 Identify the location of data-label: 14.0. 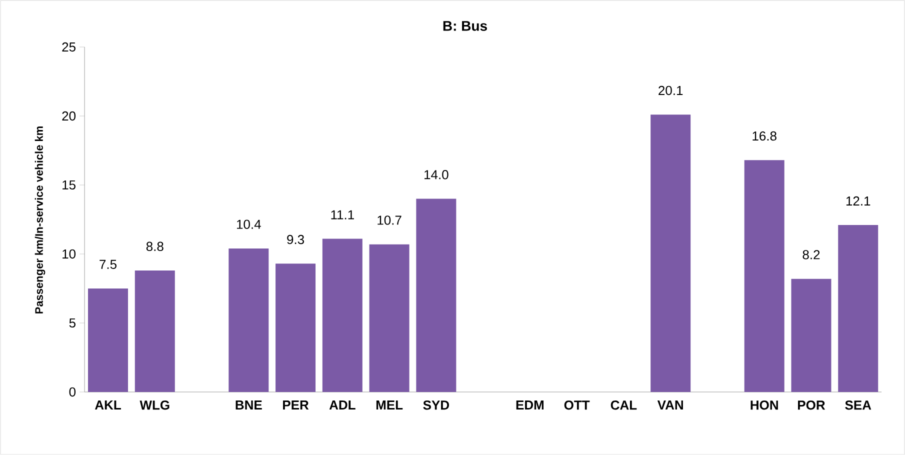
(436, 175).